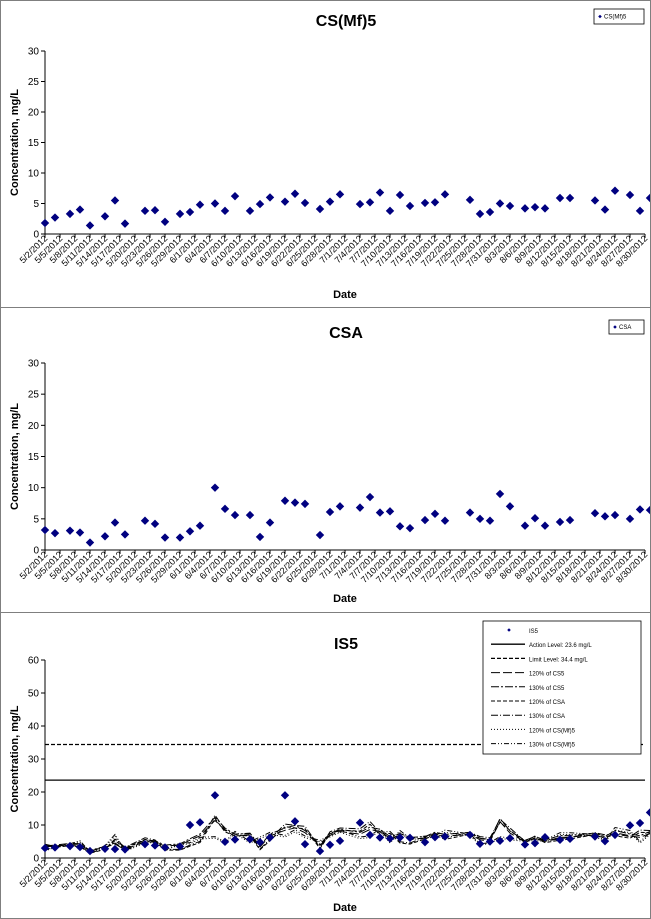 The image size is (651, 919). I want to click on line-130-csmf5, so click(347, 839).